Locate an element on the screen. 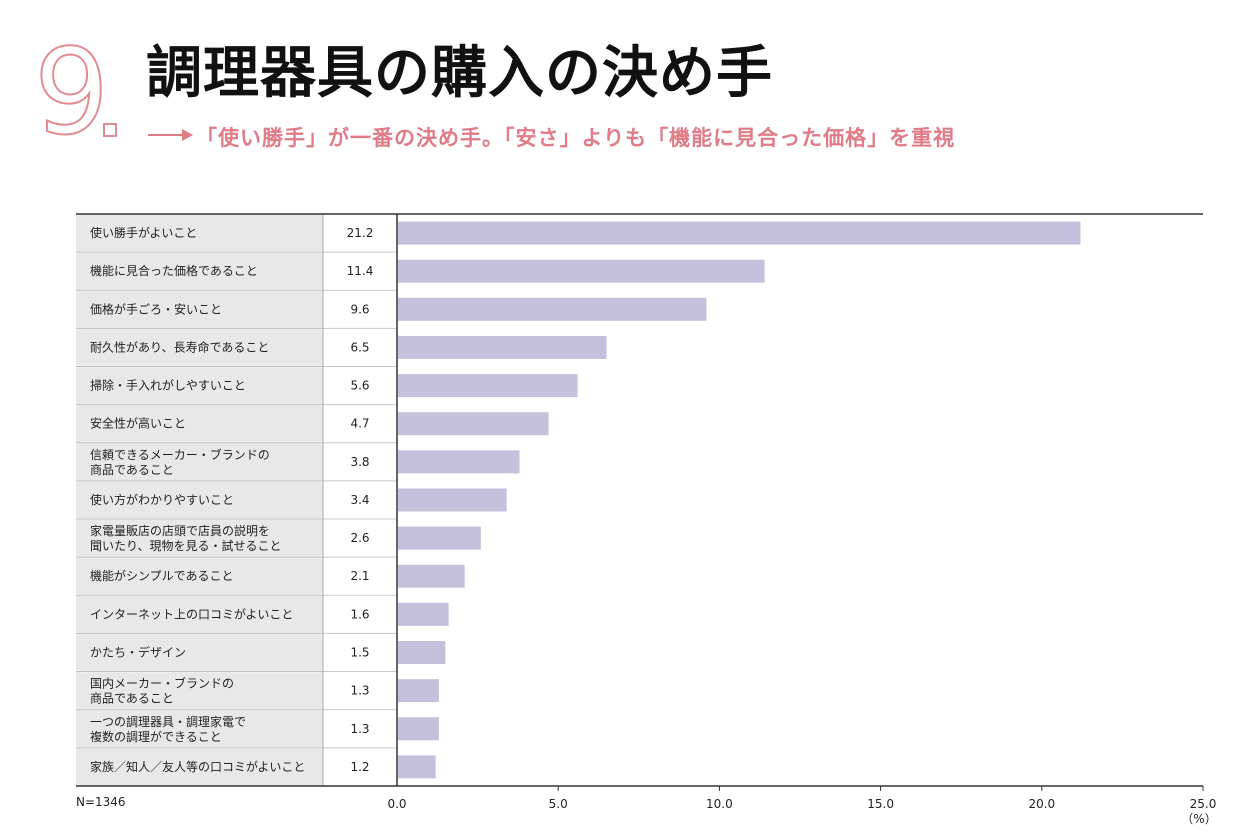  value-label: 3.4 is located at coordinates (359, 500).